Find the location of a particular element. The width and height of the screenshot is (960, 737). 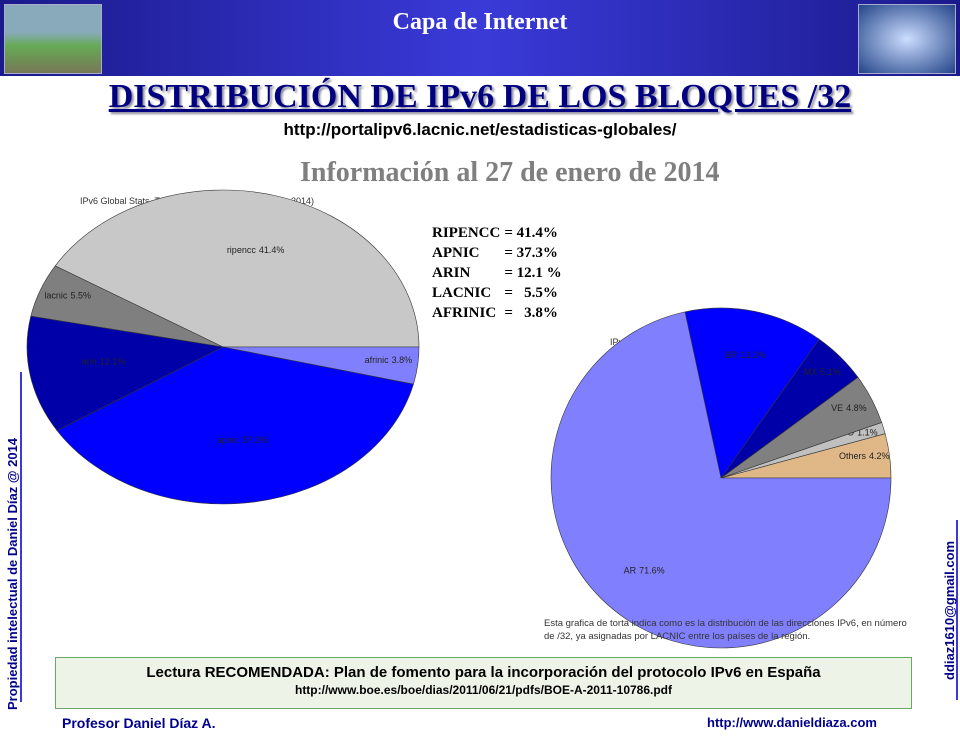

slice-label: AR 71.6% is located at coordinates (644, 570).